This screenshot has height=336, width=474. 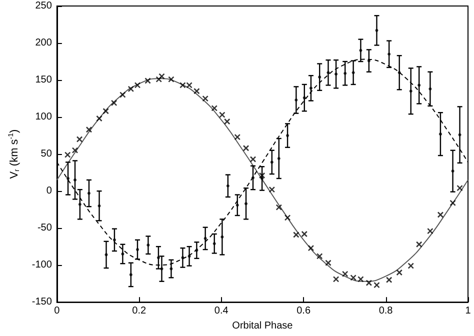 What do you see at coordinates (43, 117) in the screenshot?
I see `y-tick-label: 100` at bounding box center [43, 117].